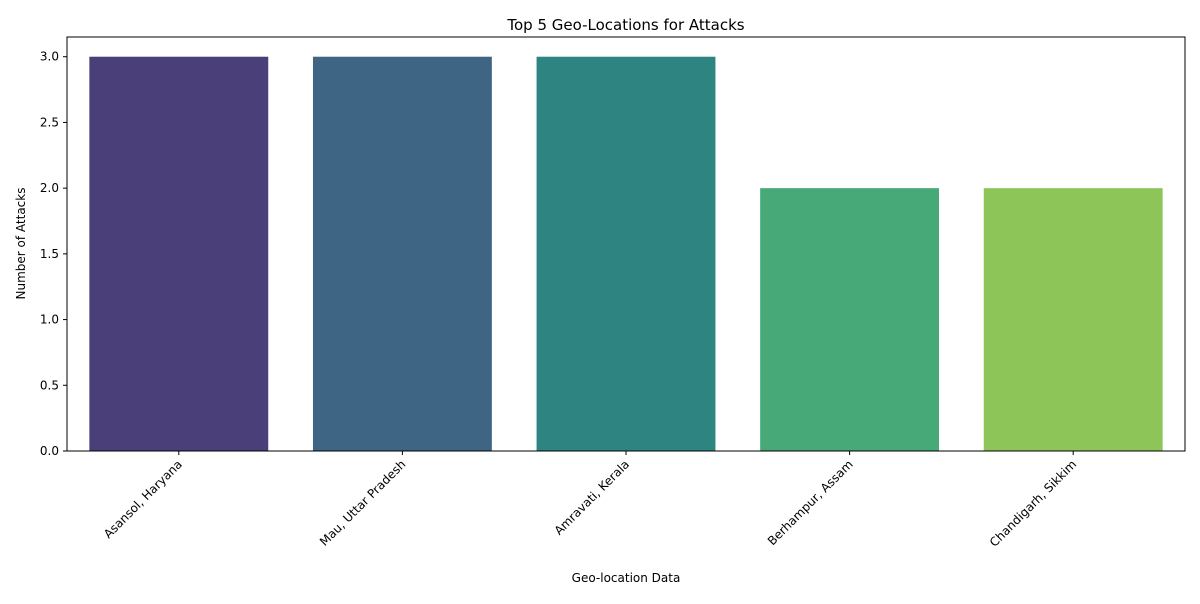  What do you see at coordinates (49, 451) in the screenshot?
I see `y-tick-label: 0.0` at bounding box center [49, 451].